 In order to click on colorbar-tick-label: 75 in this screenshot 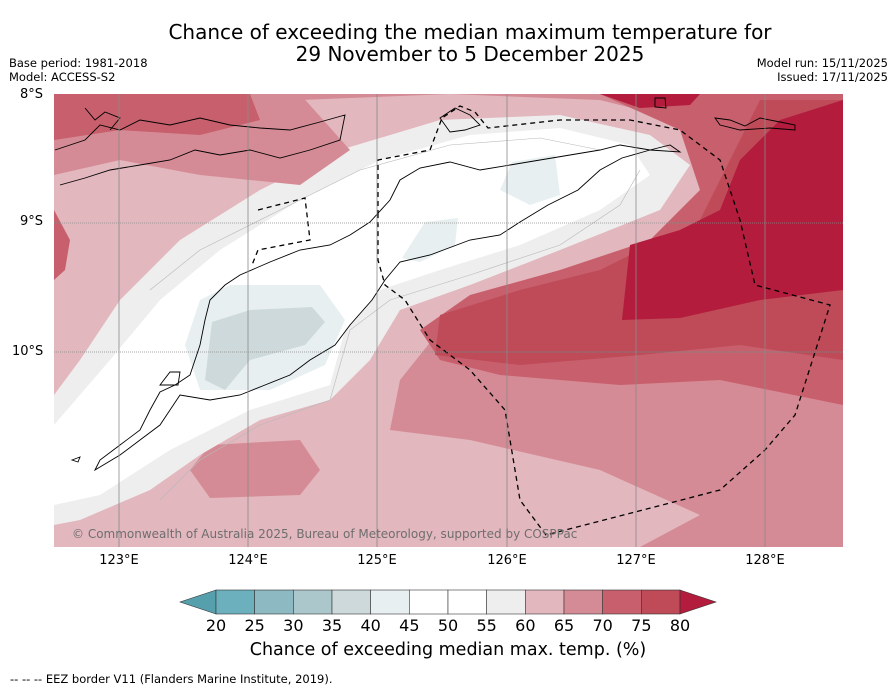, I will do `click(641, 625)`.